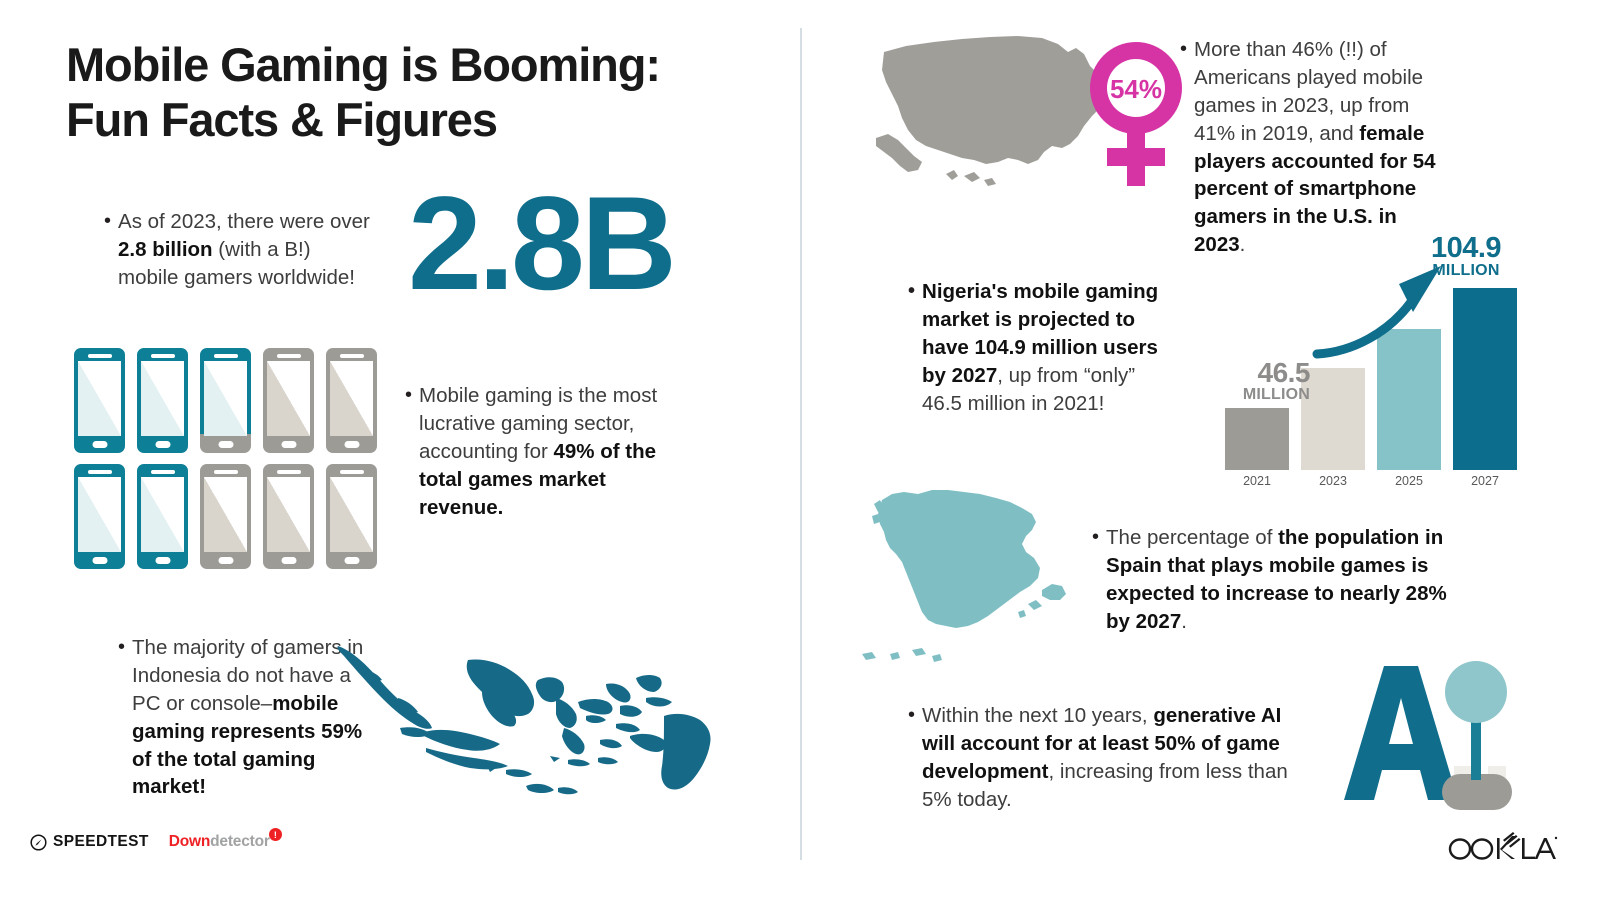  Describe the element at coordinates (1409, 481) in the screenshot. I see `chart-xtick-2025: 2025` at that location.